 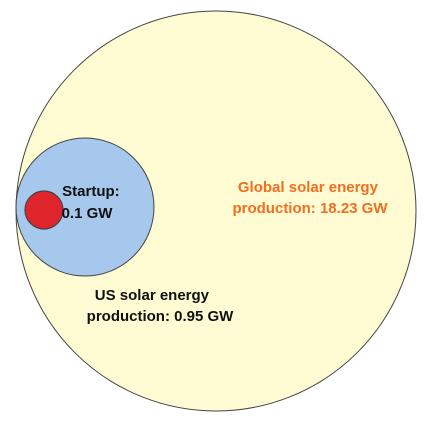 I want to click on us-label-line1: US solar energy, so click(x=152, y=295).